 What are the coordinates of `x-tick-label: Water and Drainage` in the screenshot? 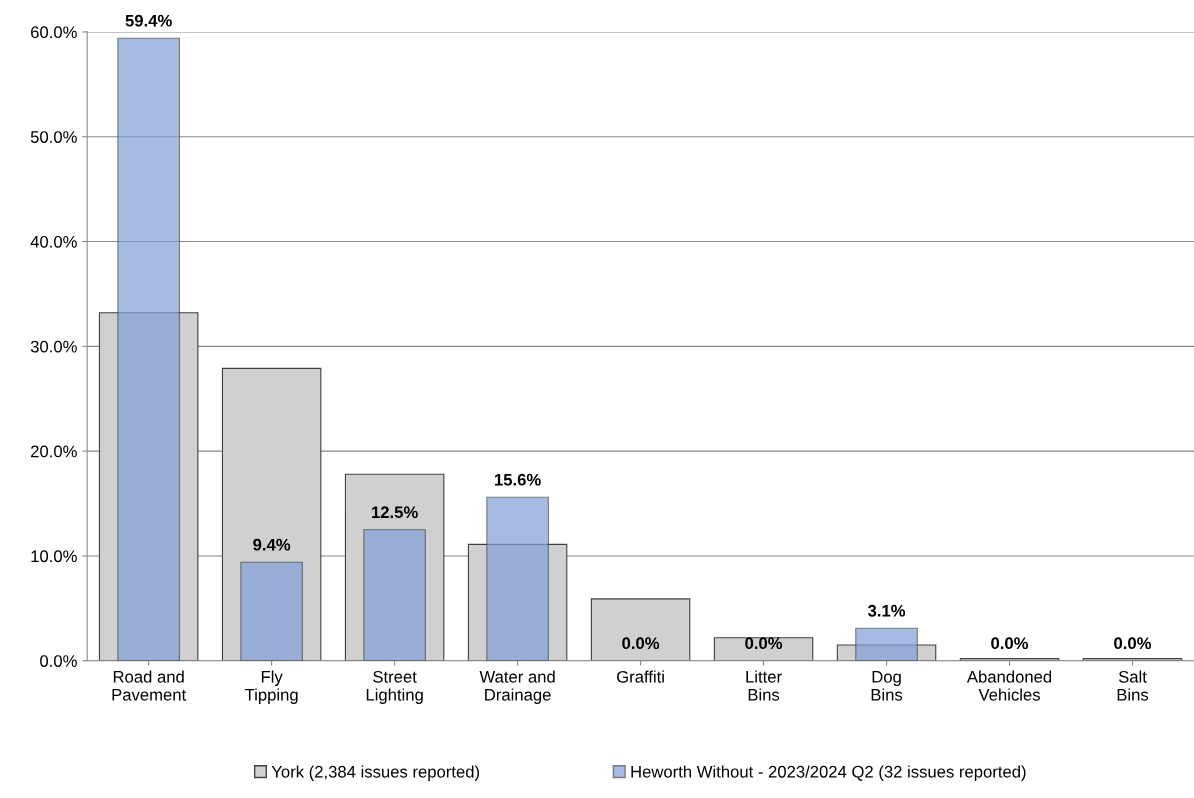 It's located at (517, 687).